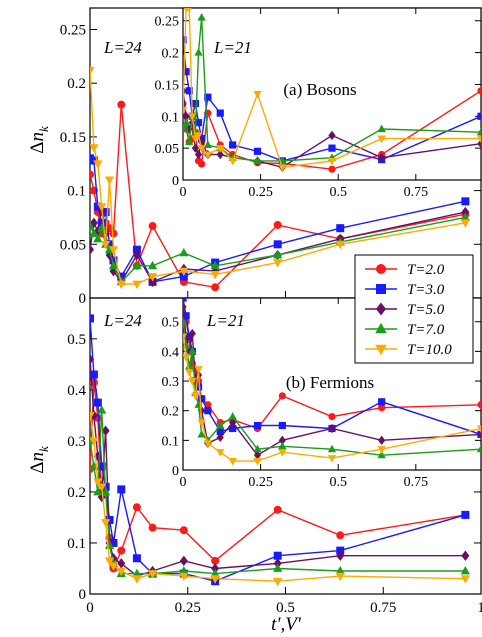 The height and width of the screenshot is (637, 482). What do you see at coordinates (37, 148) in the screenshot?
I see `y-axis-title-delta: Δ` at bounding box center [37, 148].